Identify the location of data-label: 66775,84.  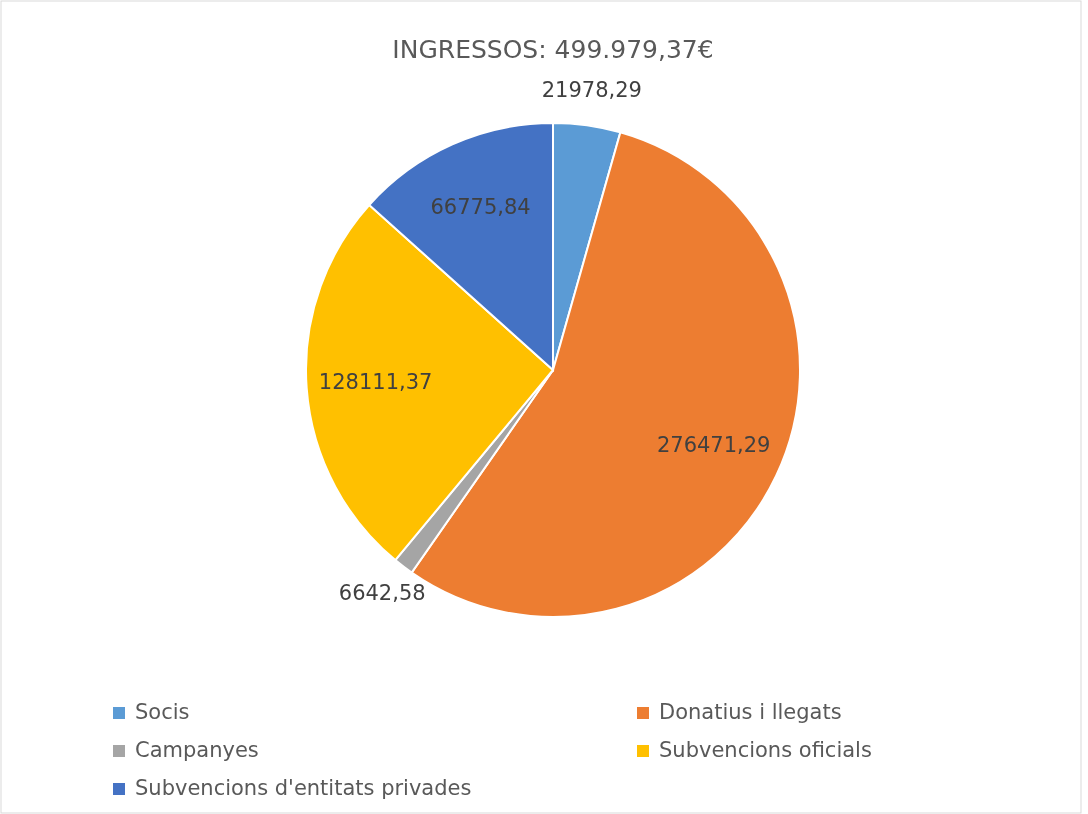
(480, 206).